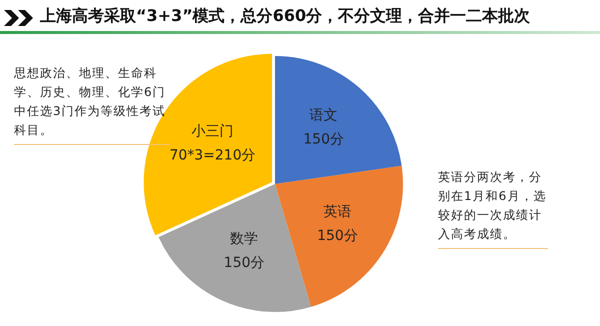  What do you see at coordinates (285, 16) in the screenshot?
I see `chart-title: 上海高考采取“3+3”模式，总分660分，不分文理，合并一二本批次` at bounding box center [285, 16].